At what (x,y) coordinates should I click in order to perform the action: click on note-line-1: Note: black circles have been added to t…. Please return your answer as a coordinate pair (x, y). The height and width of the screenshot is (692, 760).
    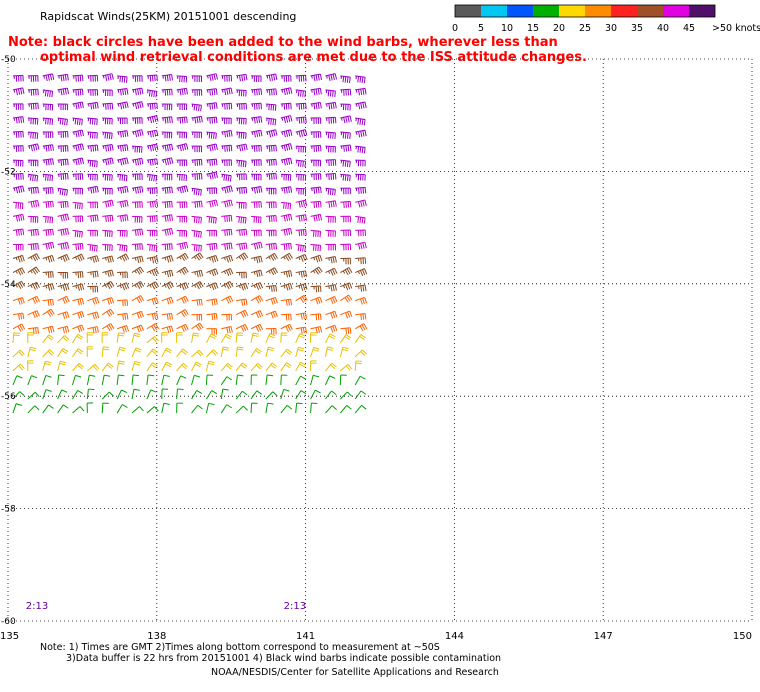
    Looking at the image, I should click on (283, 42).